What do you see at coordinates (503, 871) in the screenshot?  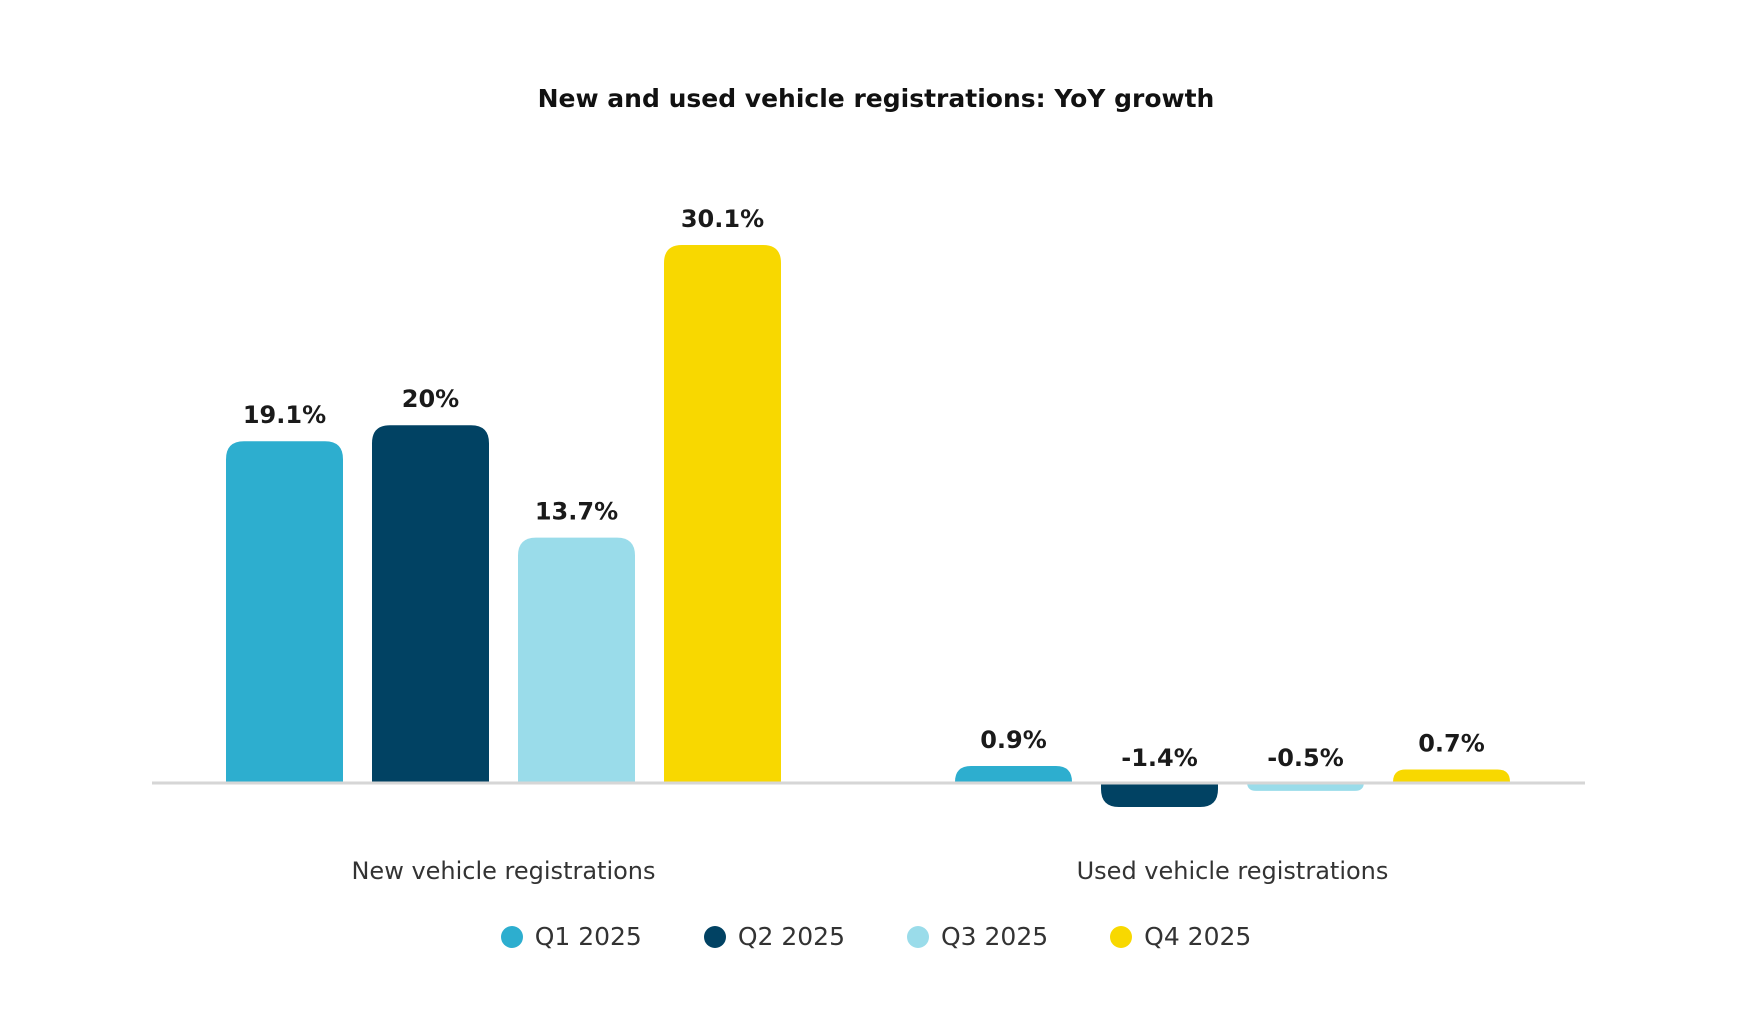 I see `category-label: New vehicle registrations` at bounding box center [503, 871].